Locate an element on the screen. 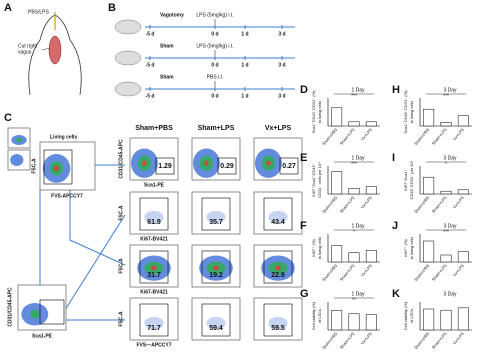 This screenshot has height=360, width=479. nerve-label: Cut right is located at coordinates (28, 46).